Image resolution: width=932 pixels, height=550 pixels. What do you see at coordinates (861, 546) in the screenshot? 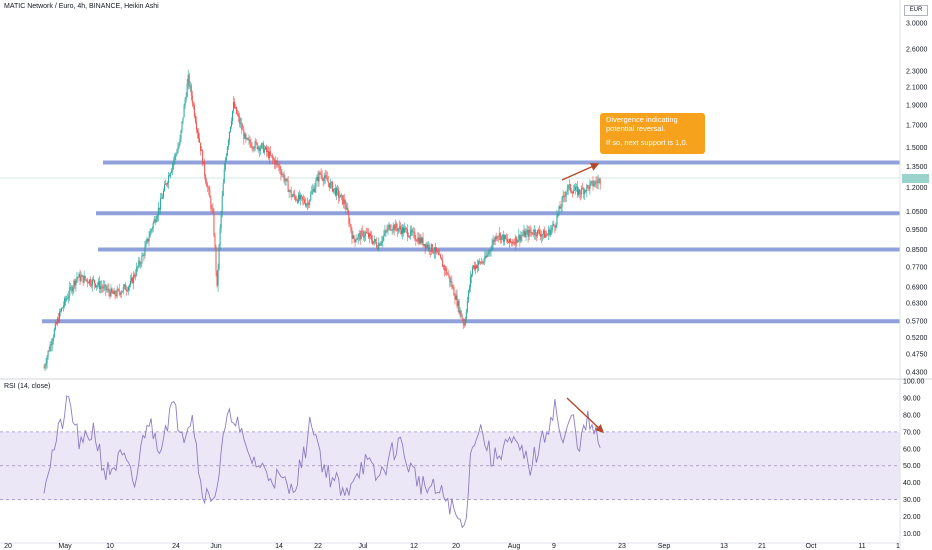
I see `time-tick-label: 11` at bounding box center [861, 546].